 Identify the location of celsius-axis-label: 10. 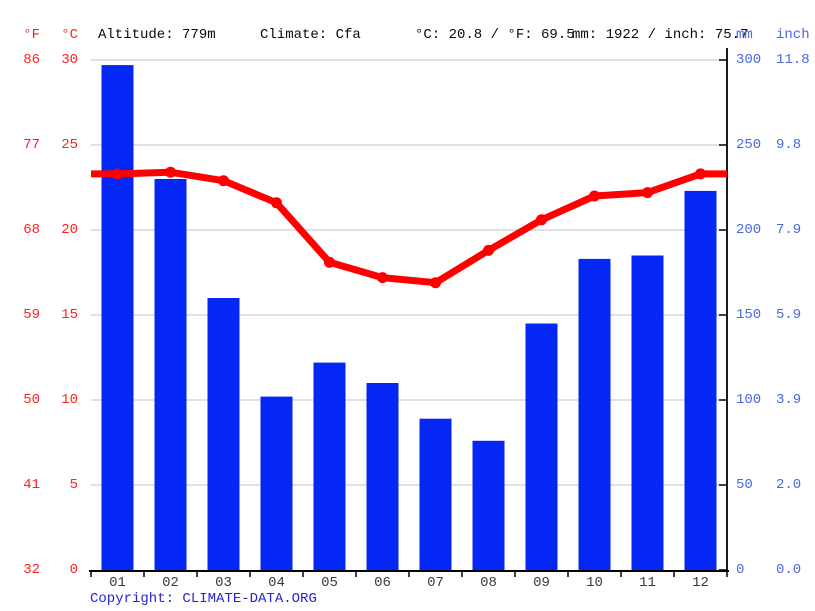
(69, 400).